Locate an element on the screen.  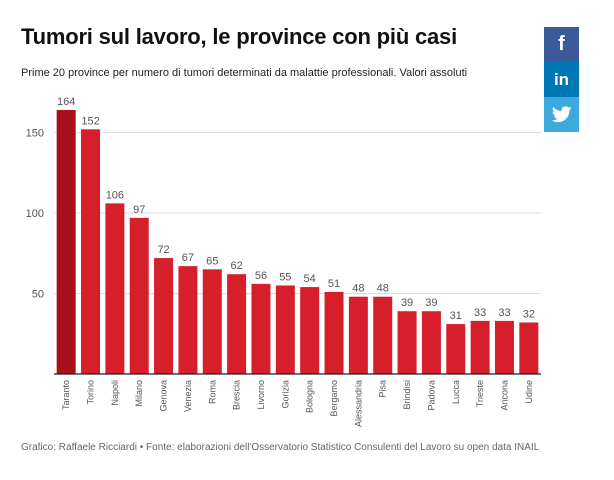
twitter-share-button is located at coordinates (561, 114).